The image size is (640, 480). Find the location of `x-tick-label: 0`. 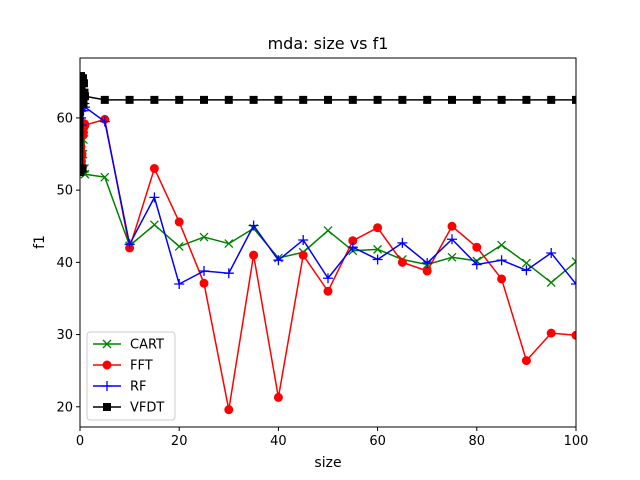

x-tick-label: 0 is located at coordinates (80, 441).